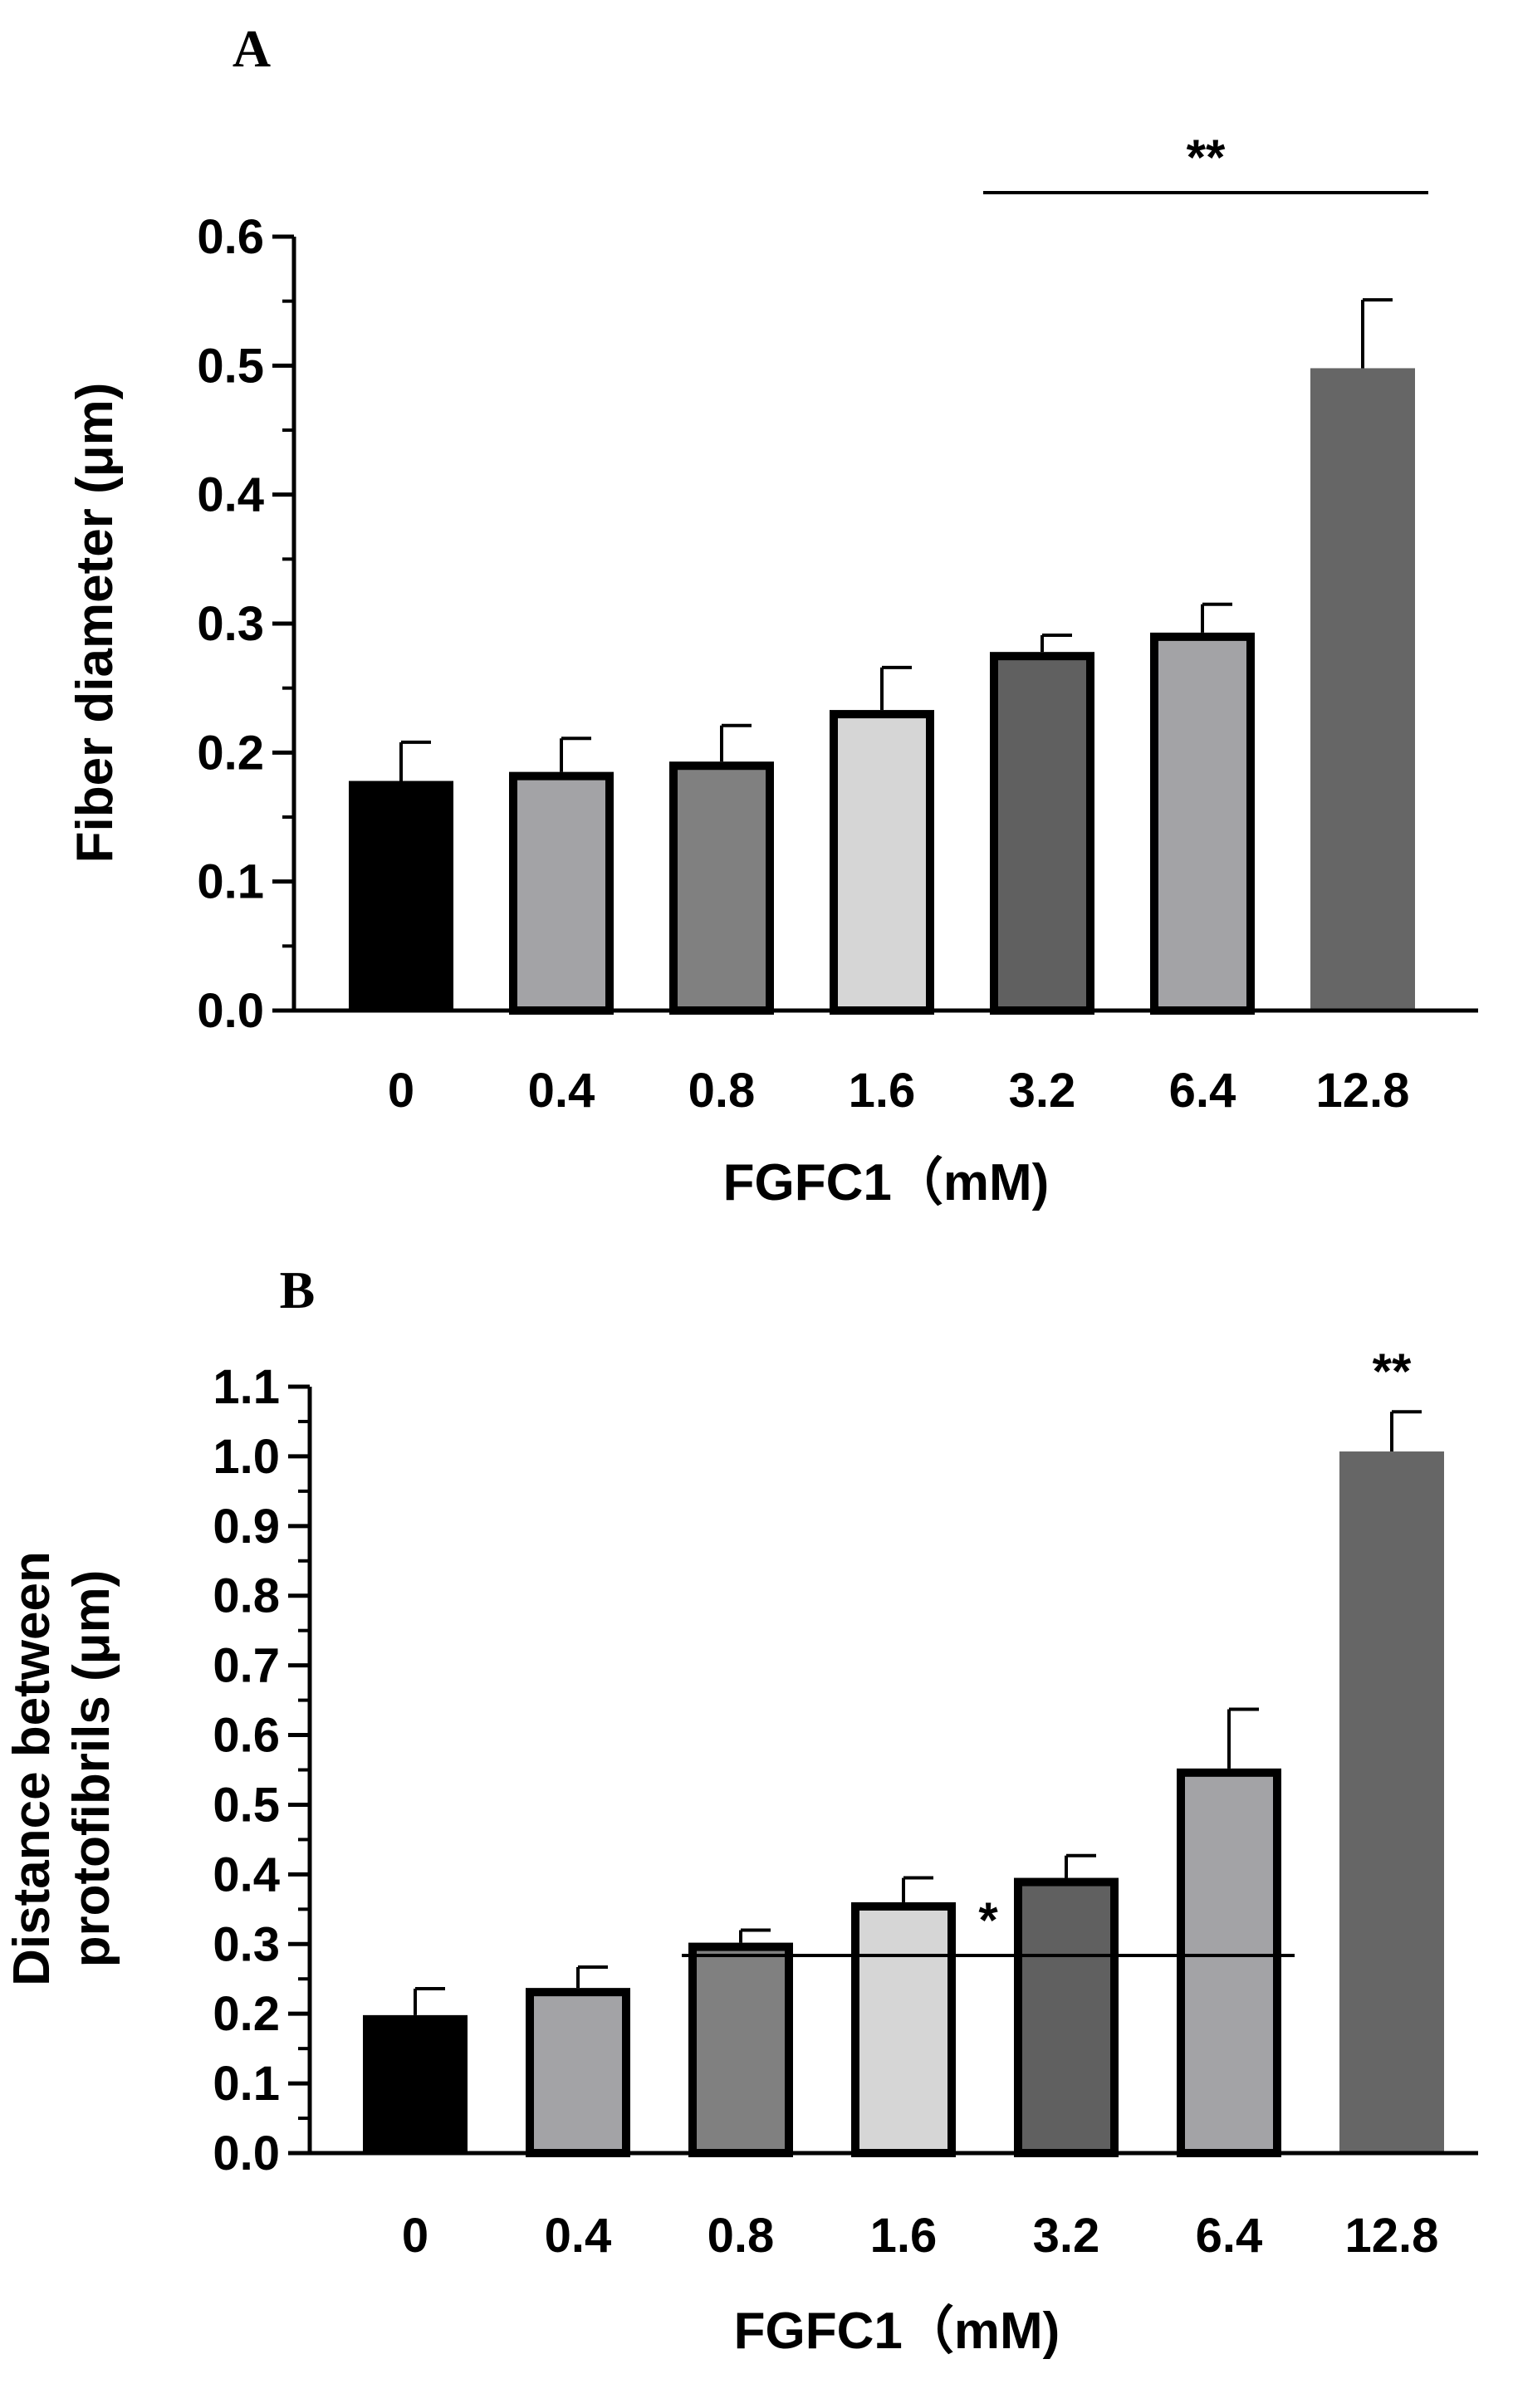 Image resolution: width=1513 pixels, height=2408 pixels. Describe the element at coordinates (92, 1769) in the screenshot. I see `y-axis-title-line: protofibrils (μm)` at that location.